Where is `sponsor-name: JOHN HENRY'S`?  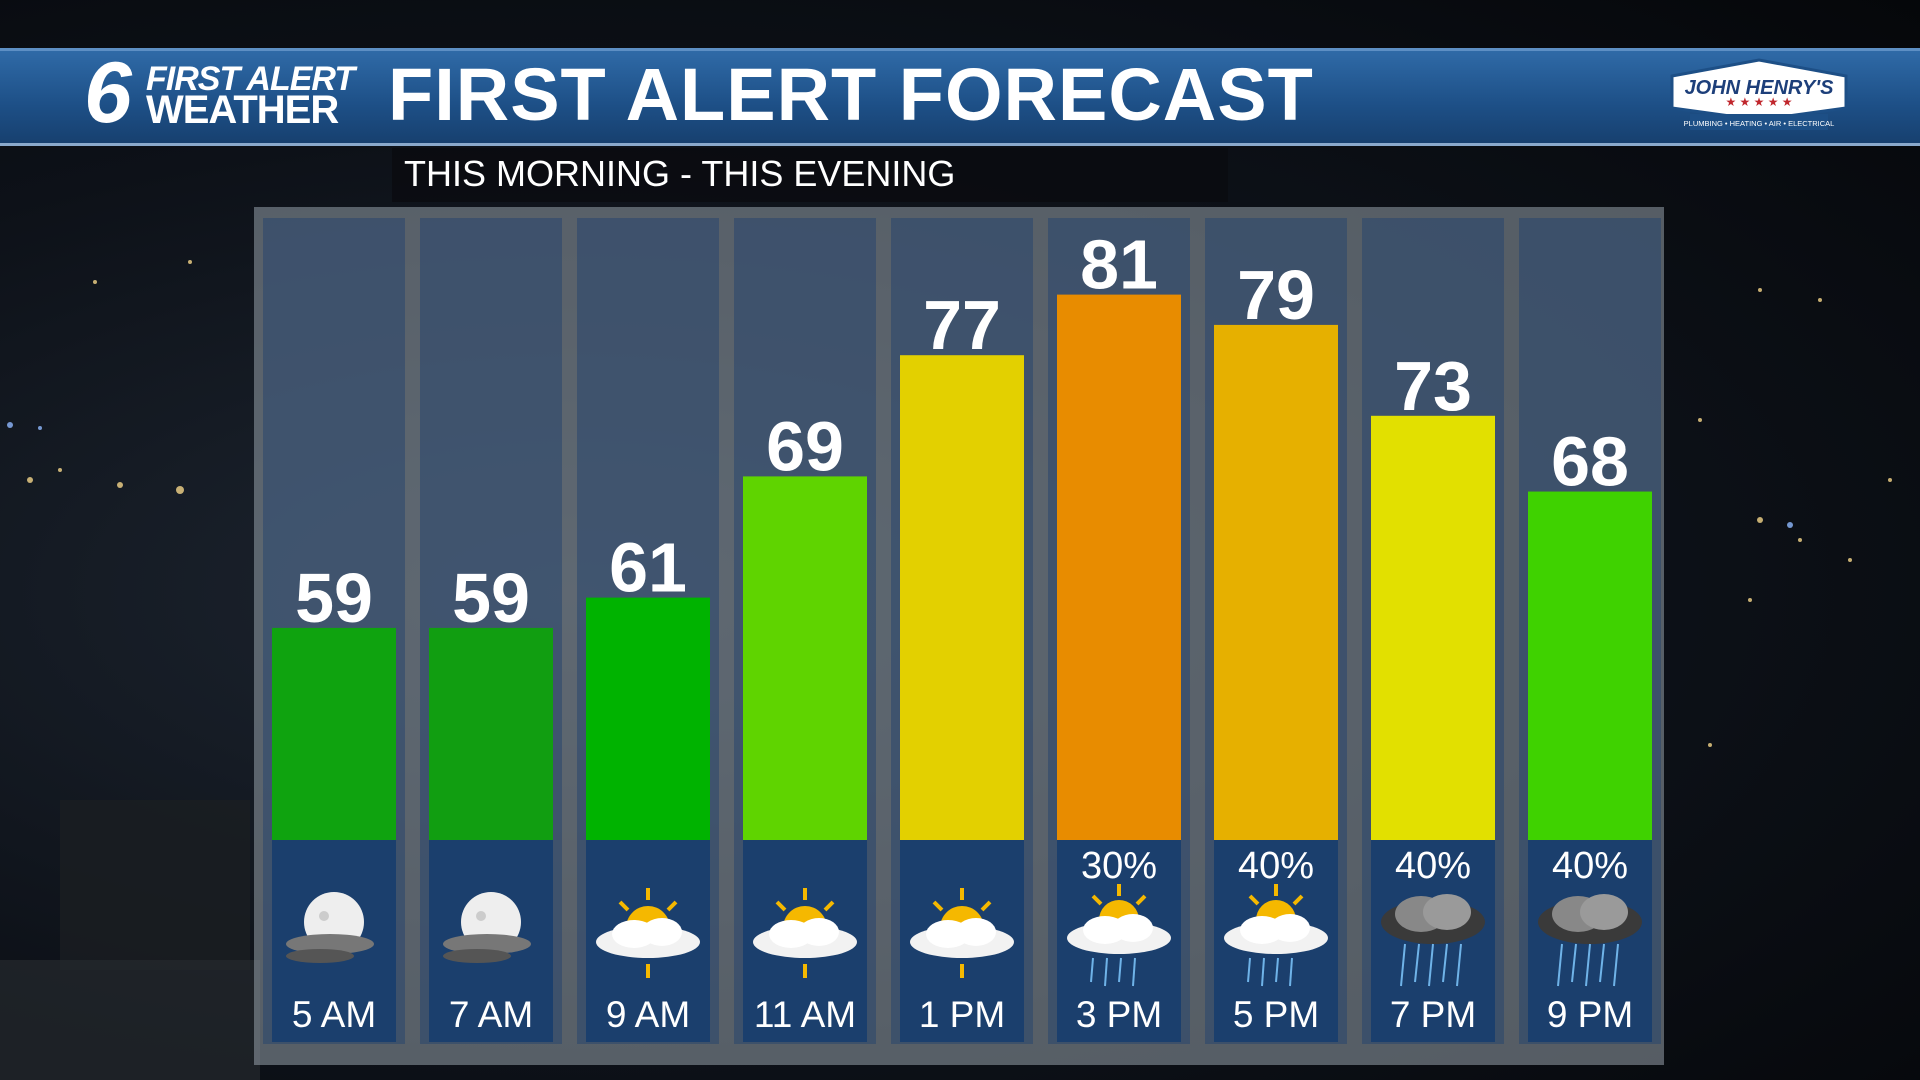 sponsor-name: JOHN HENRY'S is located at coordinates (1760, 88).